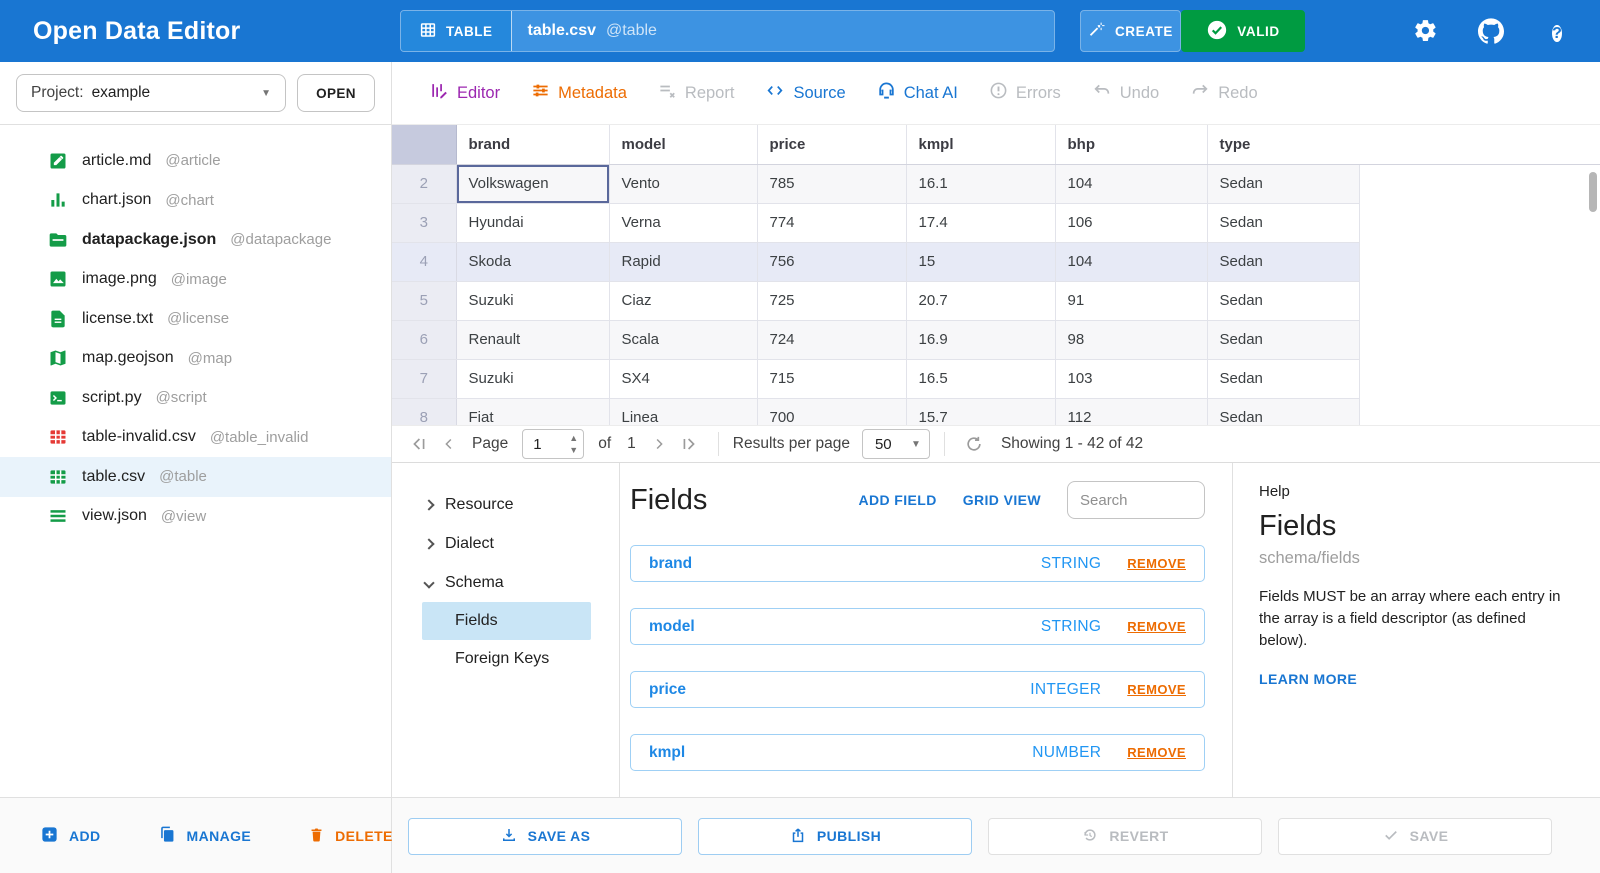  I want to click on chevron-down-icon, so click(429, 582).